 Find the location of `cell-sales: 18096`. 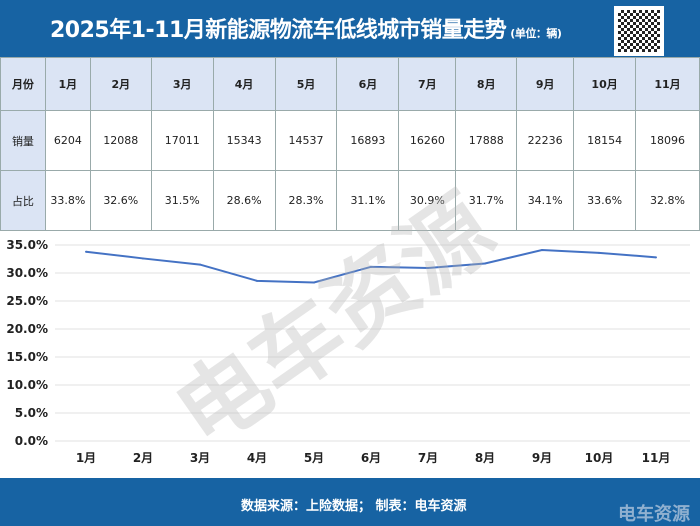

cell-sales: 18096 is located at coordinates (667, 140).